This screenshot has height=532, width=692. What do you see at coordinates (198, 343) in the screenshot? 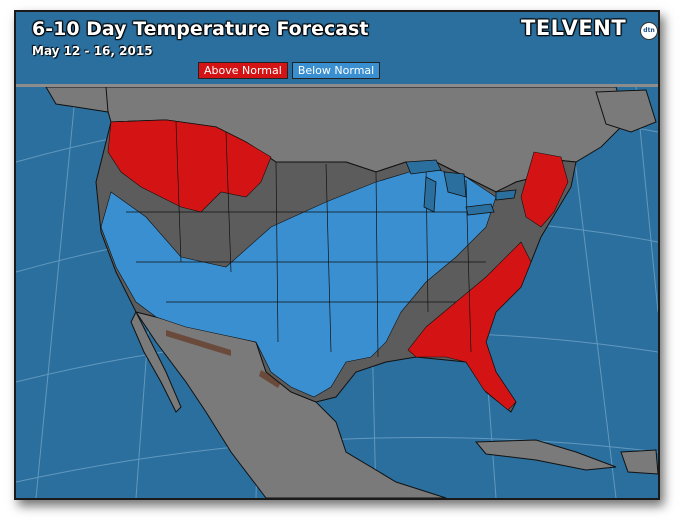
I see `mexico-border-strip` at bounding box center [198, 343].